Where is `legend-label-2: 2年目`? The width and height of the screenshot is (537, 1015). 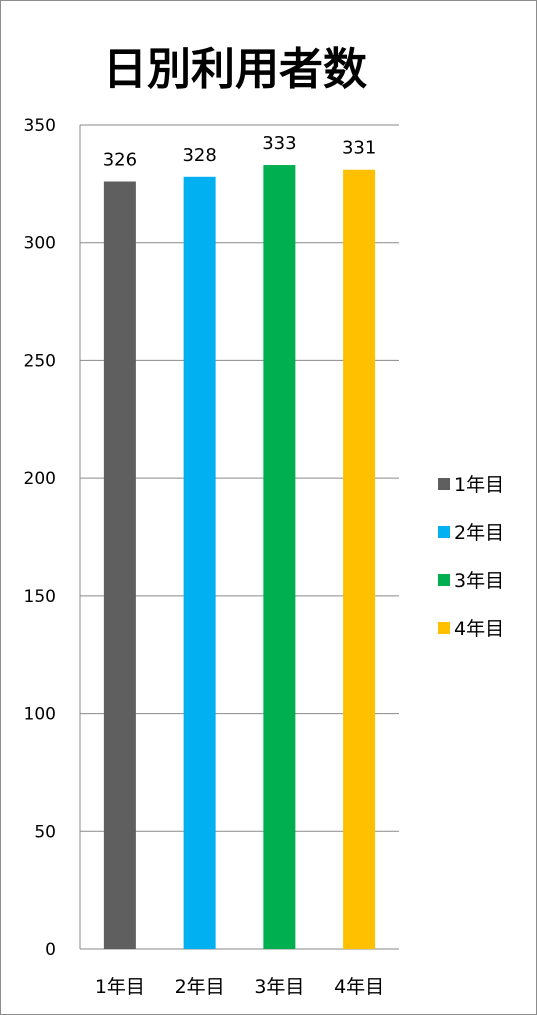 legend-label-2: 2年目 is located at coordinates (479, 533).